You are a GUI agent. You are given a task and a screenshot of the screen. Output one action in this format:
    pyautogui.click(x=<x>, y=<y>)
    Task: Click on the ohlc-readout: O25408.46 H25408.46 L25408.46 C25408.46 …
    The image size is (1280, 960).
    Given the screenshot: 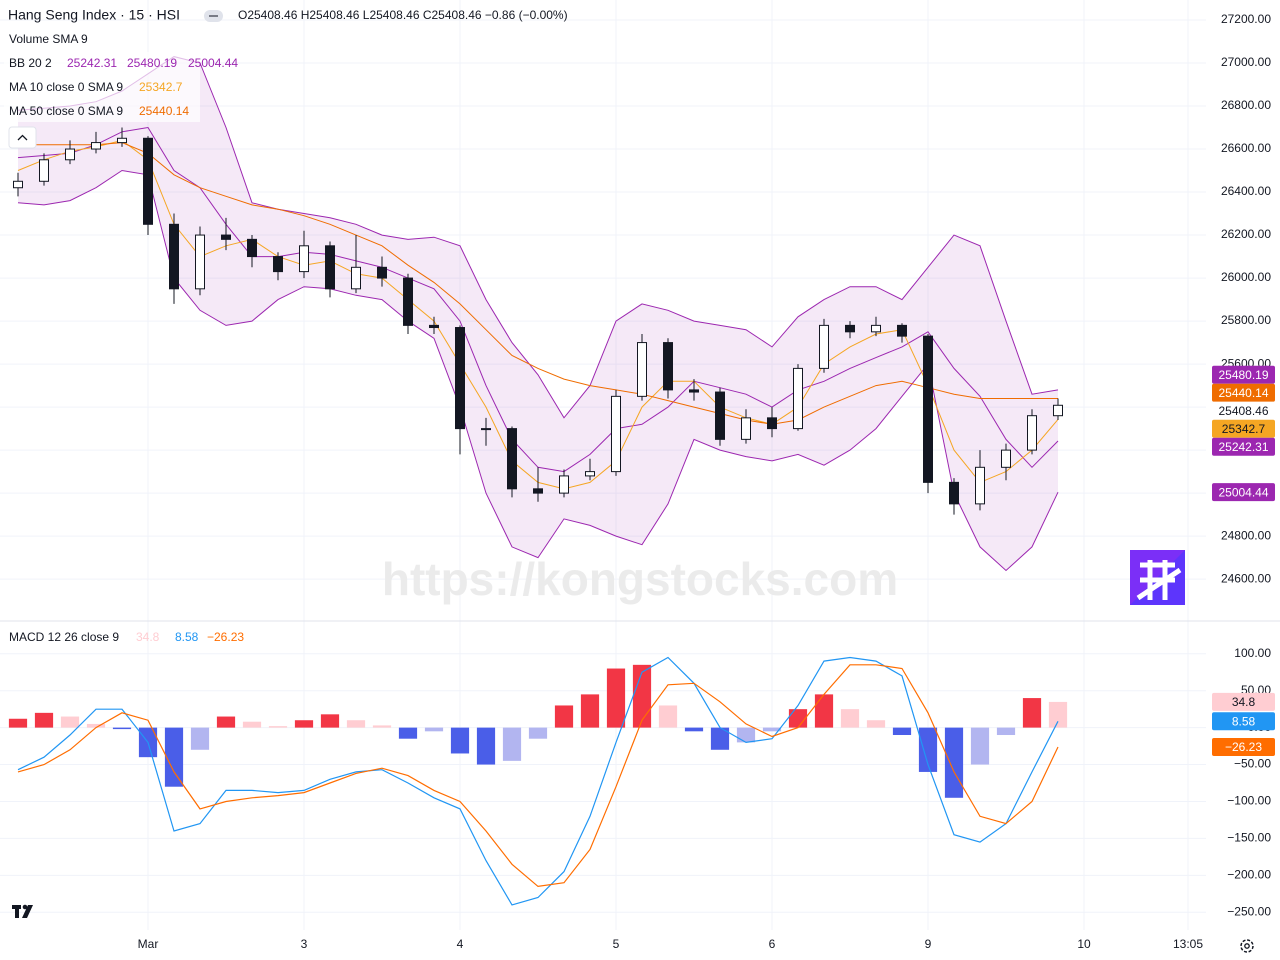 What is the action you would take?
    pyautogui.click(x=403, y=15)
    